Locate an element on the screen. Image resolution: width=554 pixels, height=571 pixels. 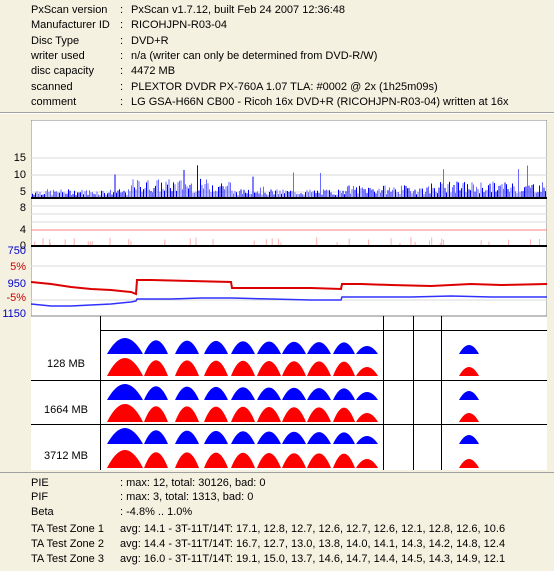
info-value: DVD+R is located at coordinates (150, 40).